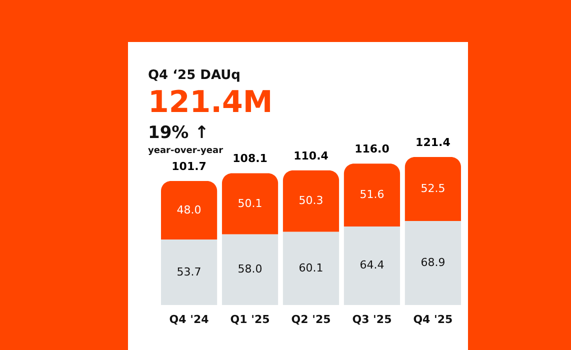 The width and height of the screenshot is (571, 350). Describe the element at coordinates (189, 271) in the screenshot. I see `data-label: 53.7` at that location.